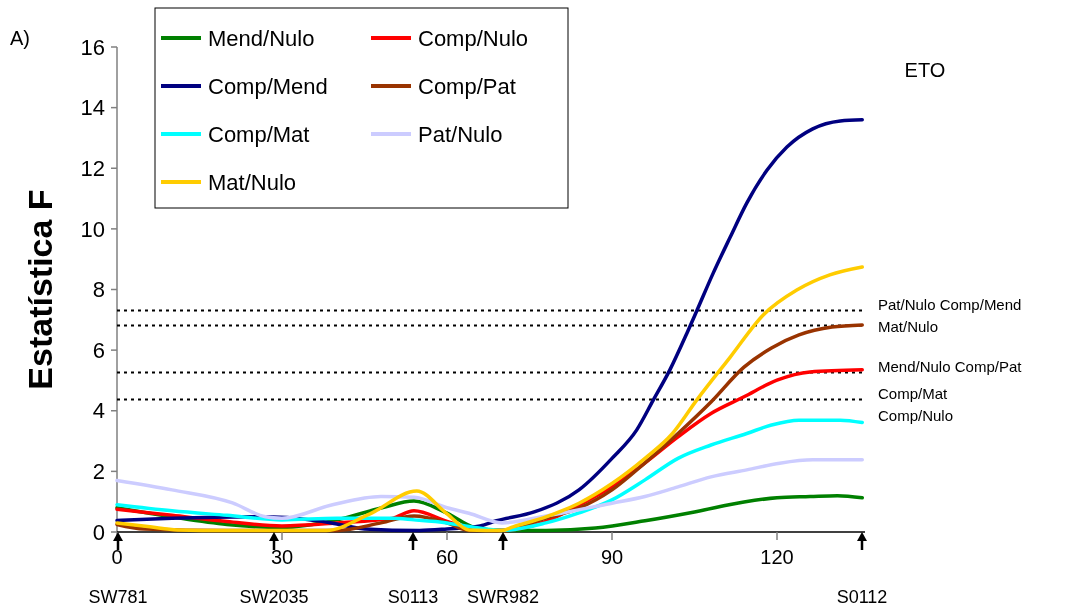  I want to click on legend-label: Pat/Nulo, so click(460, 134).